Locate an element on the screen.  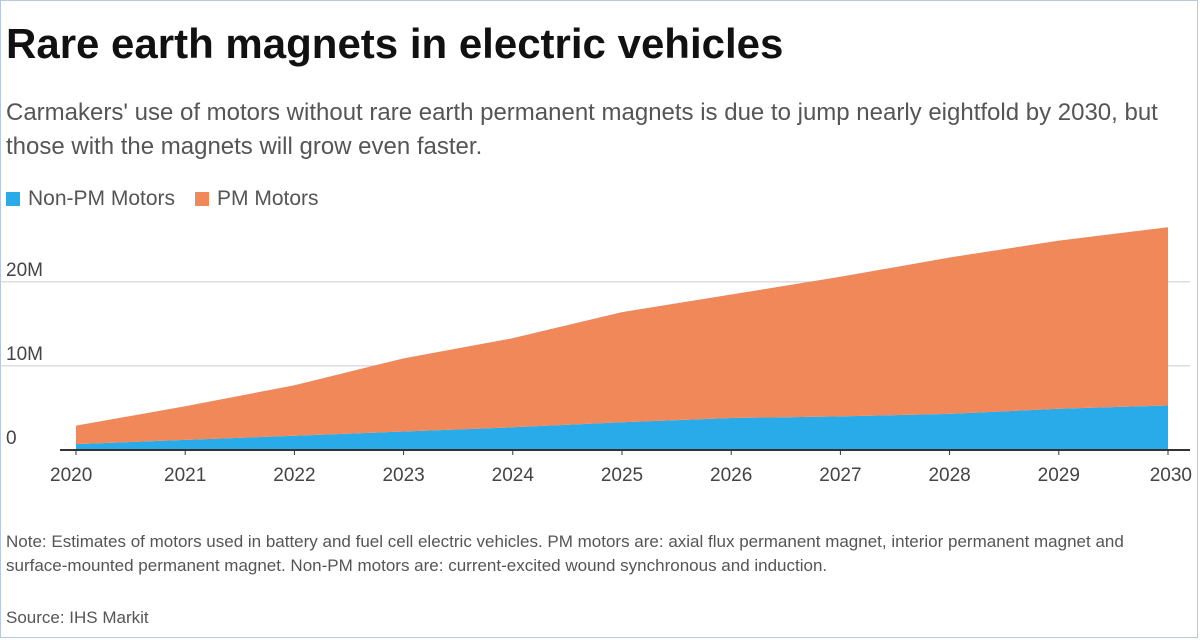
x-tick-label: 2029 is located at coordinates (1059, 475).